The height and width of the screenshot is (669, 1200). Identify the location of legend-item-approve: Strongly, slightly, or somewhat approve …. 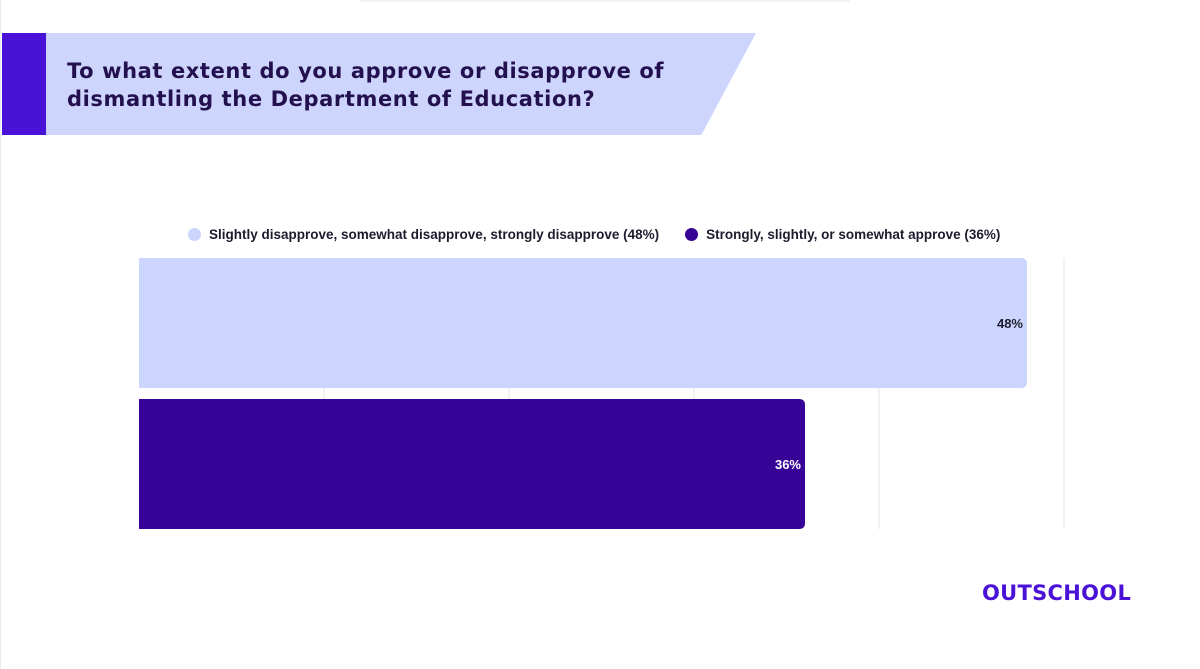
(842, 234).